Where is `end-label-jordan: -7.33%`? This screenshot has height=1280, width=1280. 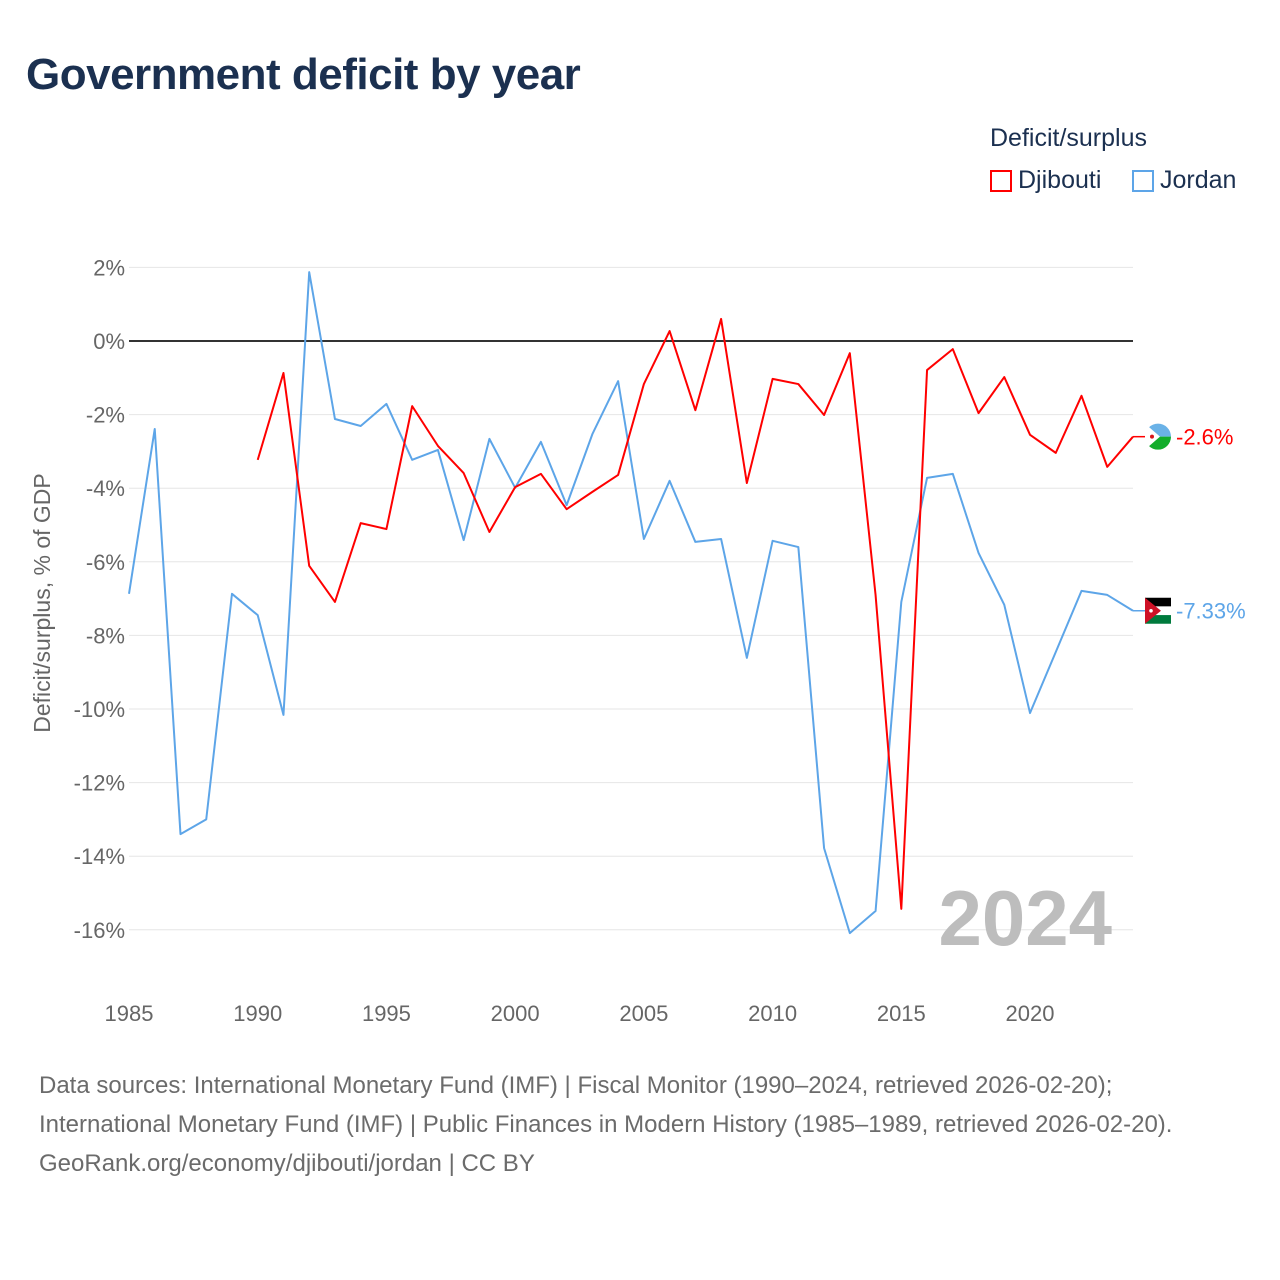 end-label-jordan: -7.33% is located at coordinates (1211, 611).